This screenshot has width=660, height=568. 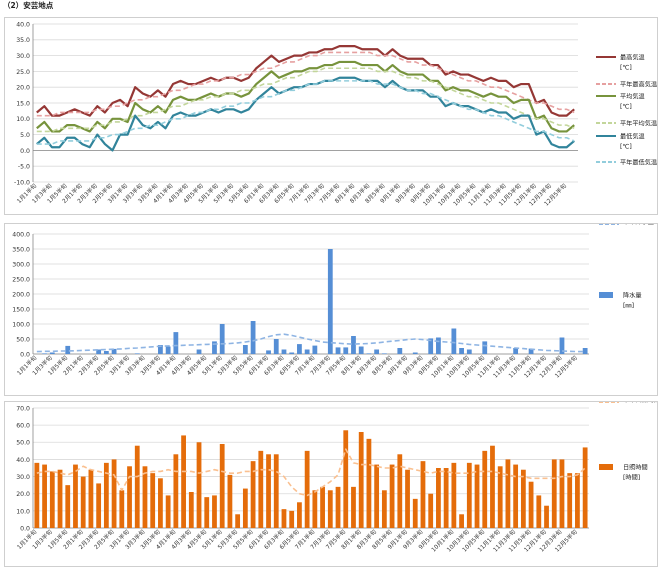 I want to click on y-tick-label: 70.0, so click(x=23, y=408).